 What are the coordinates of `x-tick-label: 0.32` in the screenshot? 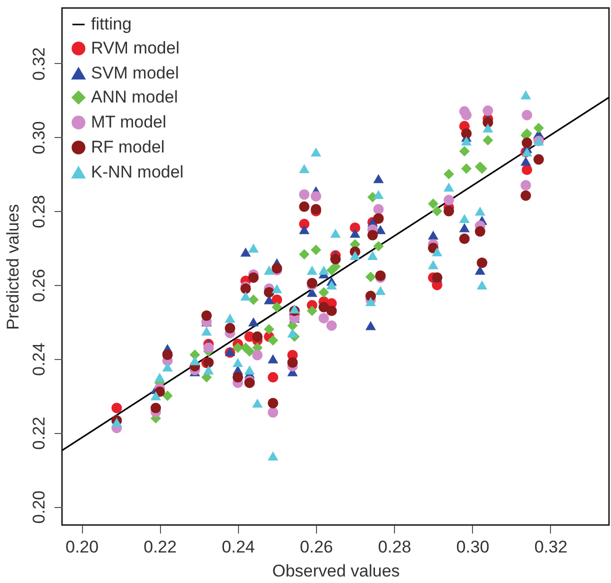 It's located at (551, 547).